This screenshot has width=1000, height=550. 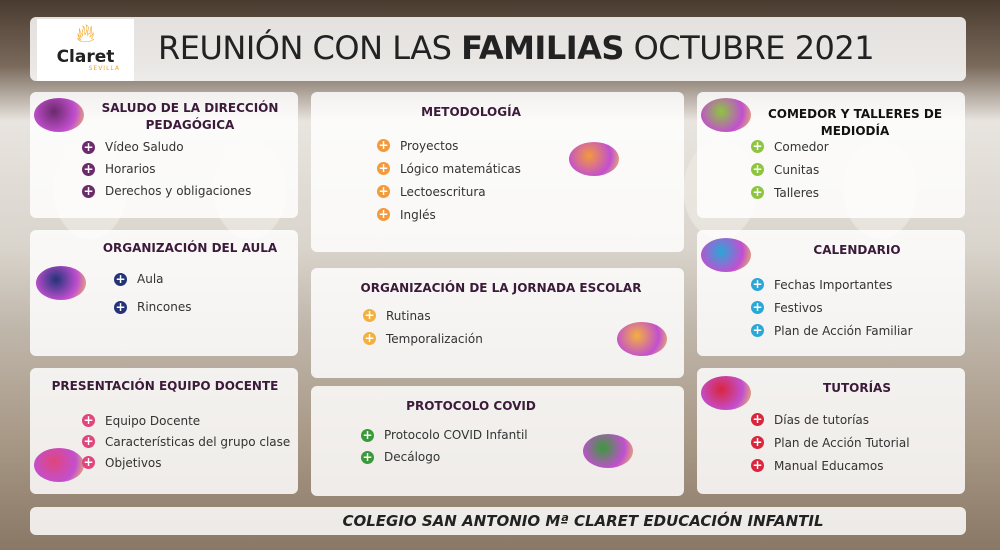 What do you see at coordinates (797, 192) in the screenshot?
I see `menu-item-label: Talleres` at bounding box center [797, 192].